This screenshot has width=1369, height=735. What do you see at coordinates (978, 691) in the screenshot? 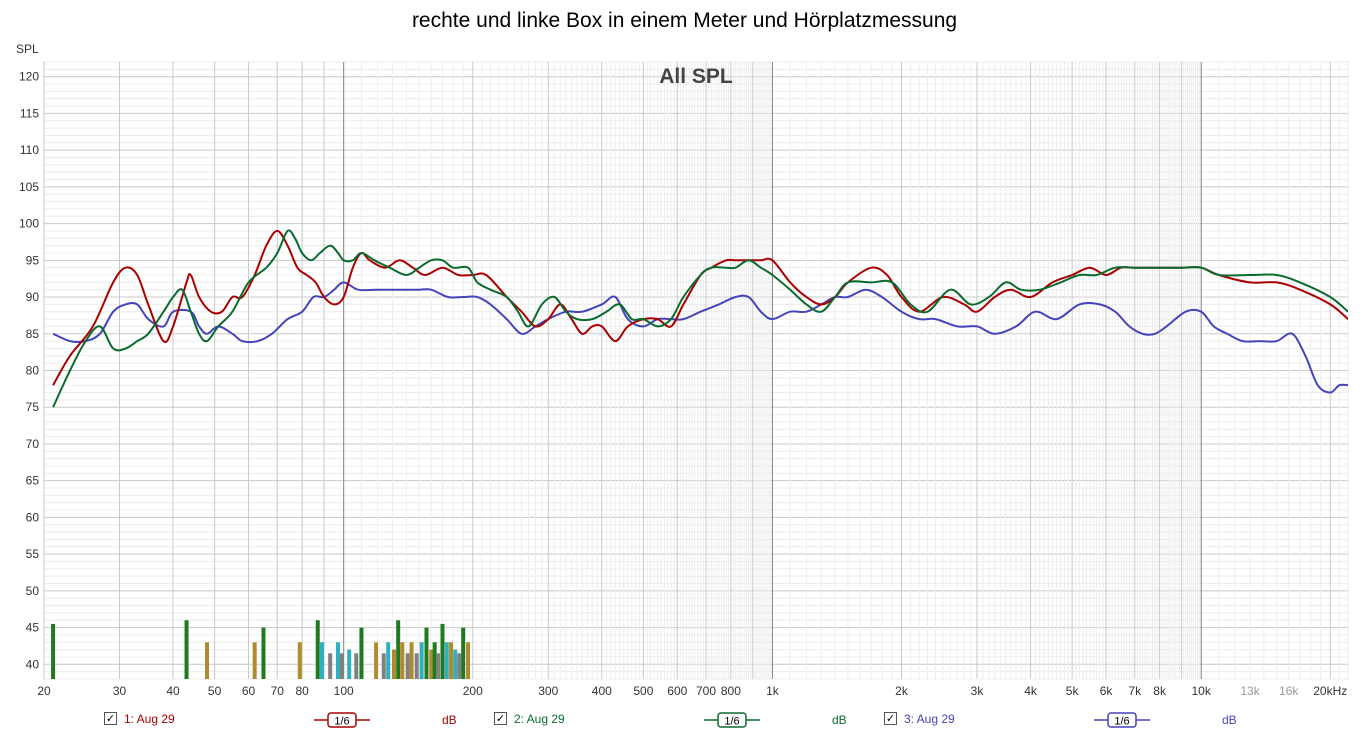
I see `x-tick-label: 3k` at bounding box center [978, 691].